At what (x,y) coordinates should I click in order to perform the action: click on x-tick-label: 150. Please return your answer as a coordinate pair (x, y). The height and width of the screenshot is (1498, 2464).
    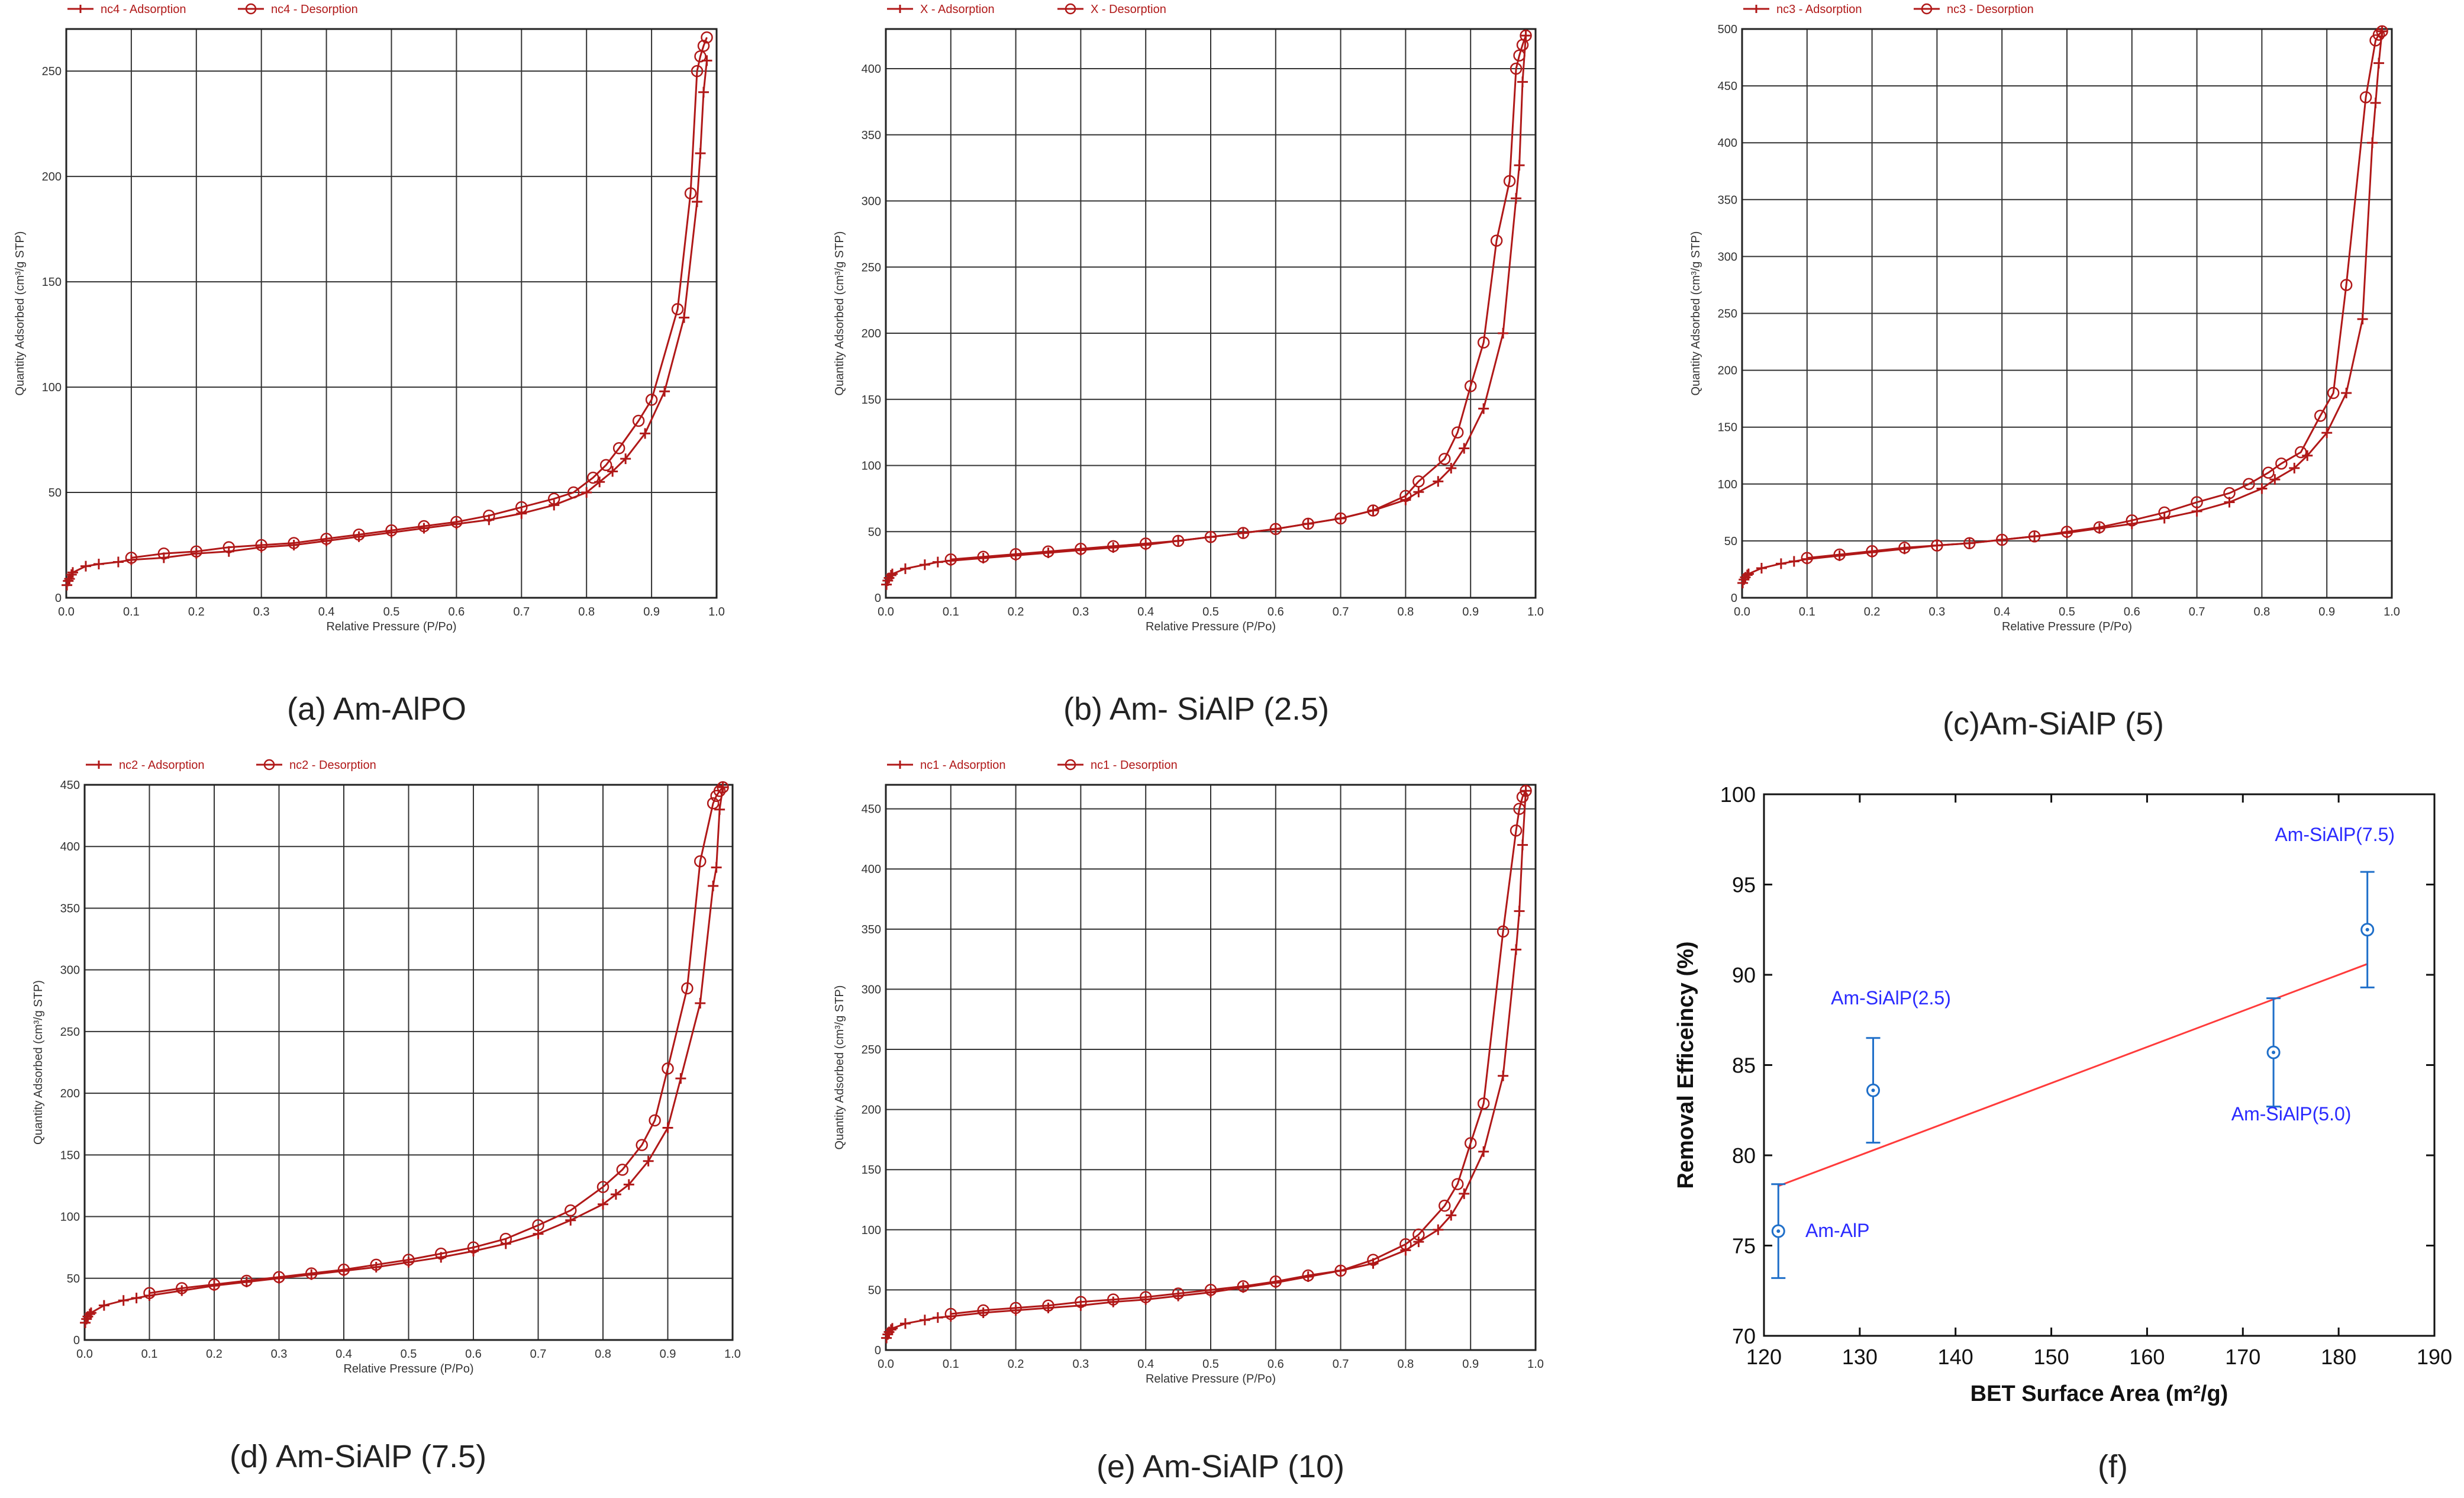
    Looking at the image, I should click on (2051, 1357).